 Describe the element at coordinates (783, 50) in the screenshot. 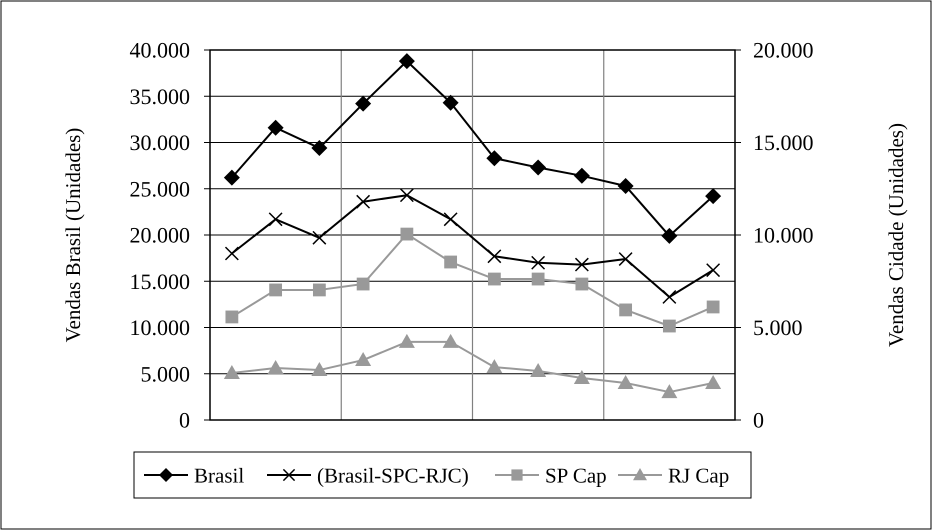

I see `y2-tick-label: 20.000` at that location.